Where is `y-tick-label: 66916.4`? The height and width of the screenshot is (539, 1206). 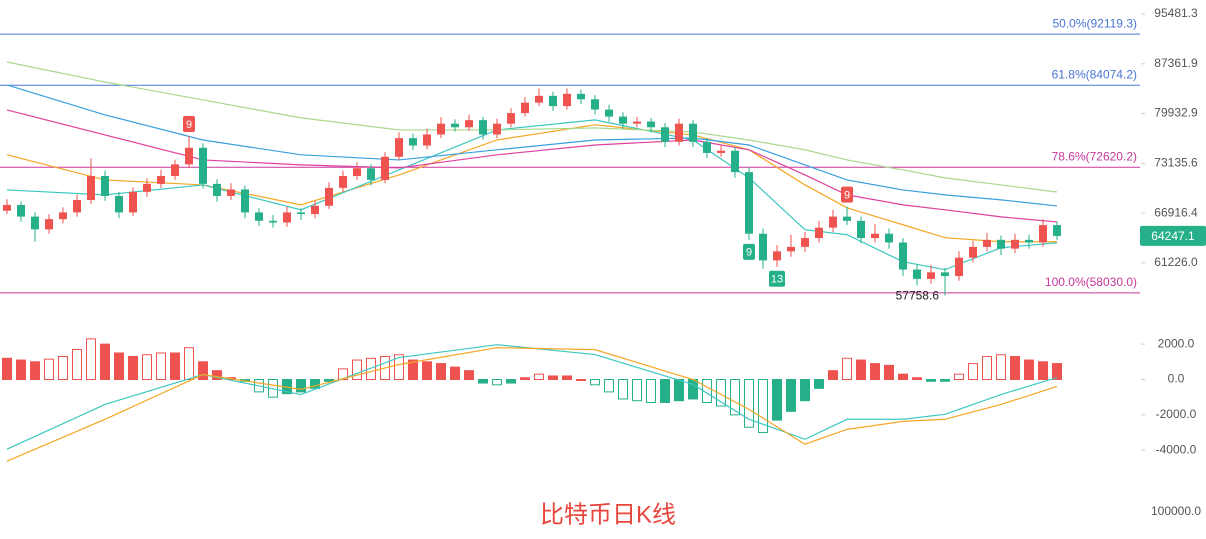 y-tick-label: 66916.4 is located at coordinates (1176, 212).